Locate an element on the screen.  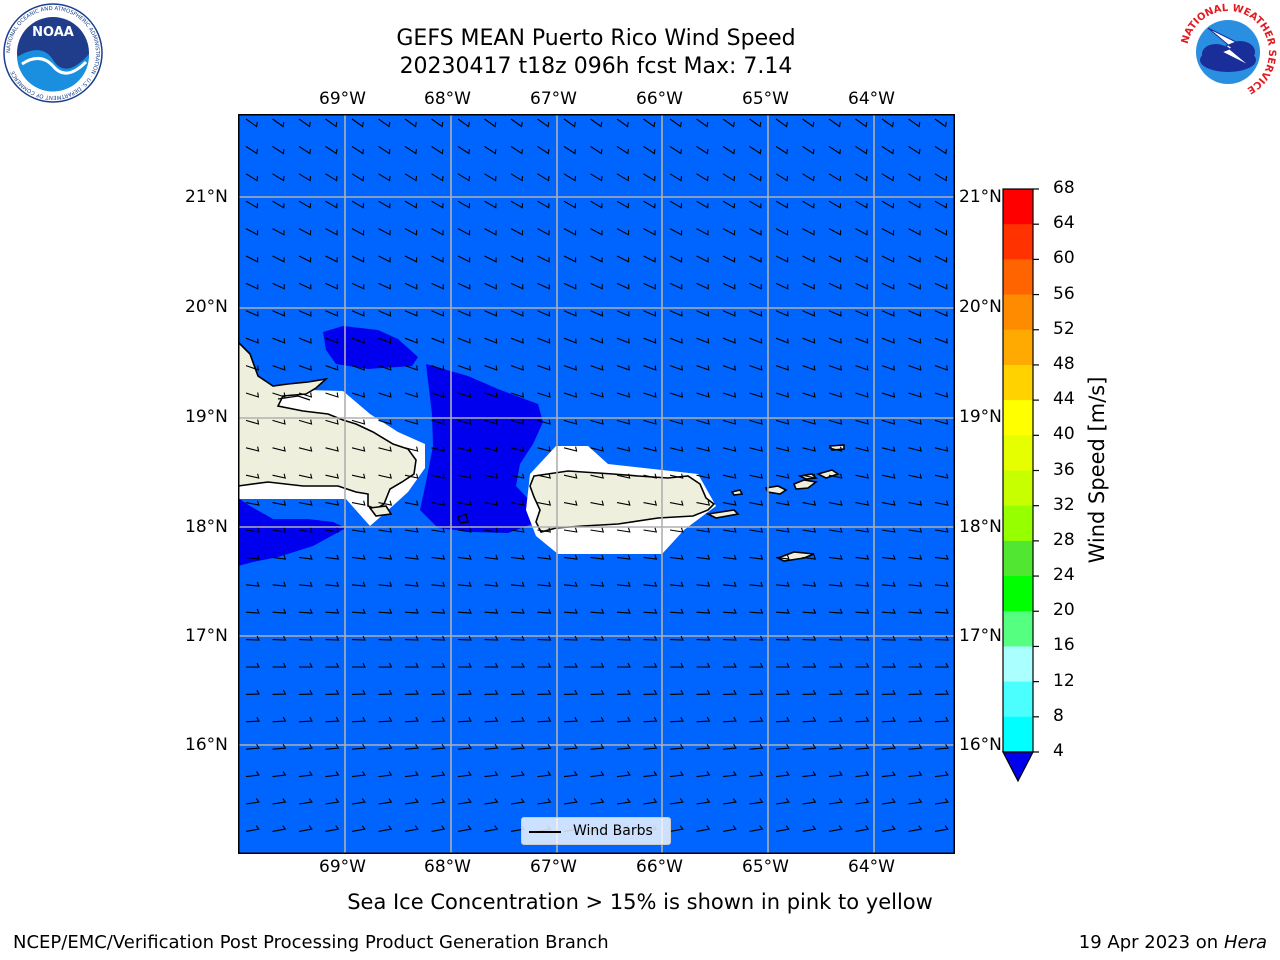
lat-label-right: 21°N is located at coordinates (980, 197).